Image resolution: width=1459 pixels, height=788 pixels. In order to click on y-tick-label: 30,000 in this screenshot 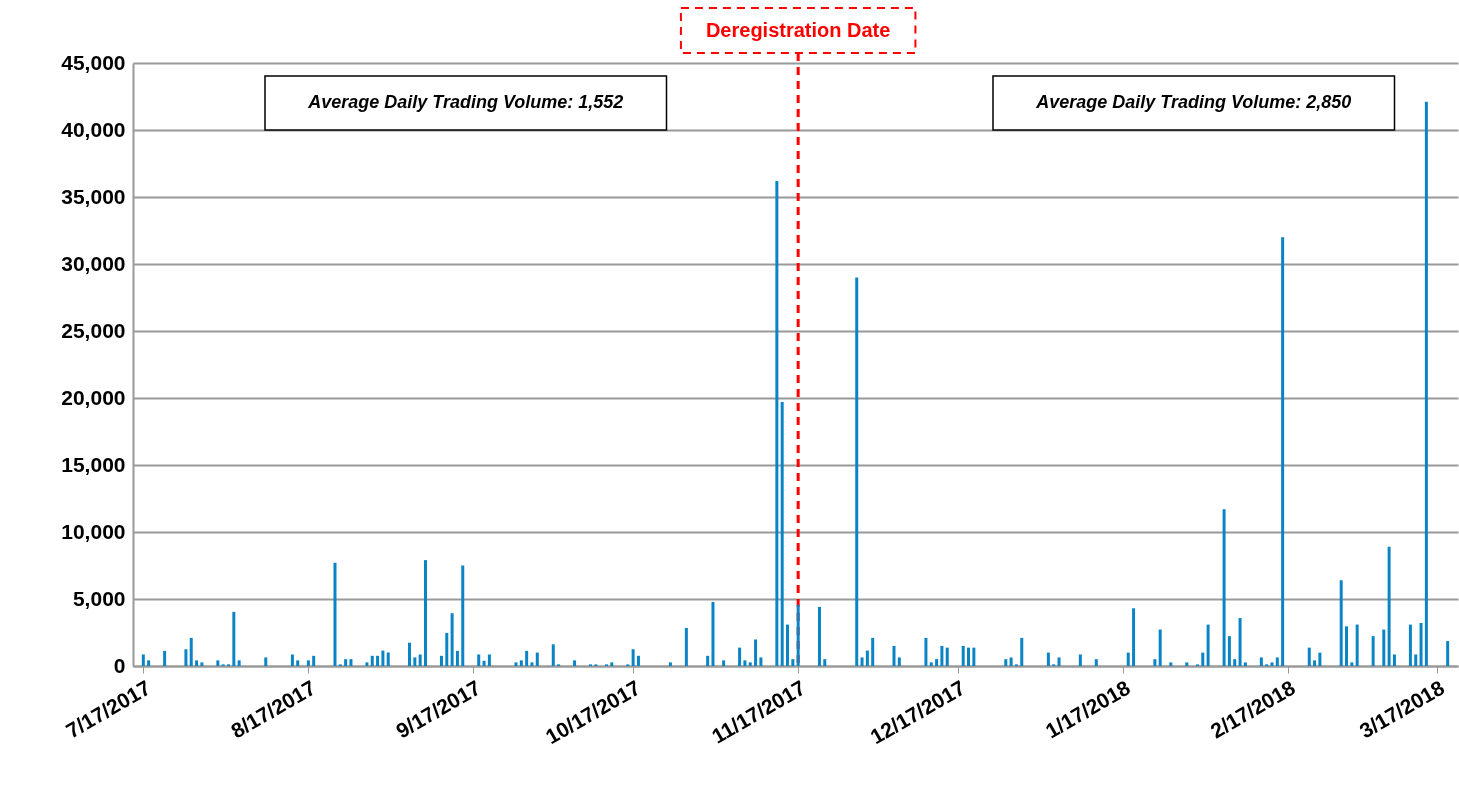, I will do `click(93, 263)`.